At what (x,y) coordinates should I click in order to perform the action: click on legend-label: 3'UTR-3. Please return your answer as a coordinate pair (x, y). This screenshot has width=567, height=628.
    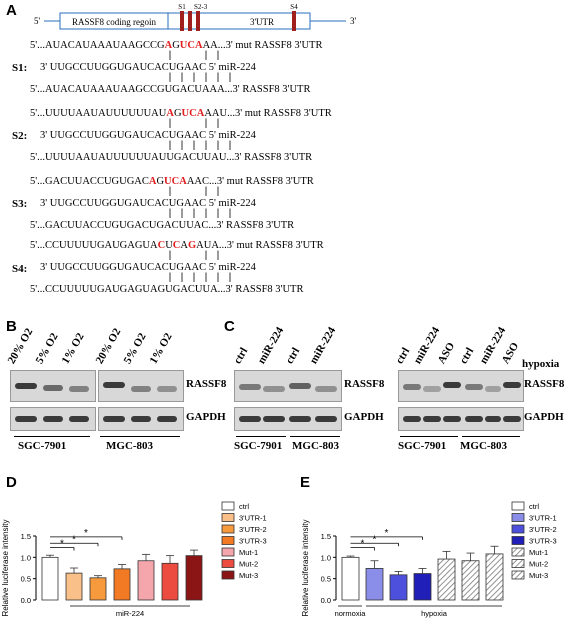
    Looking at the image, I should click on (543, 541).